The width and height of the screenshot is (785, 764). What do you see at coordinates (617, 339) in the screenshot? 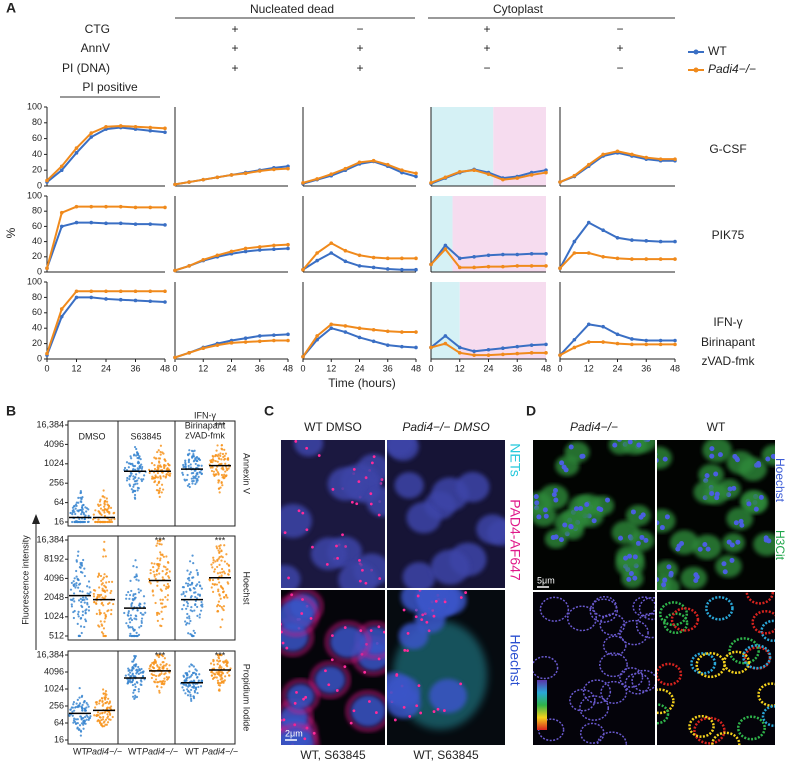
I see `series-line` at bounding box center [617, 339].